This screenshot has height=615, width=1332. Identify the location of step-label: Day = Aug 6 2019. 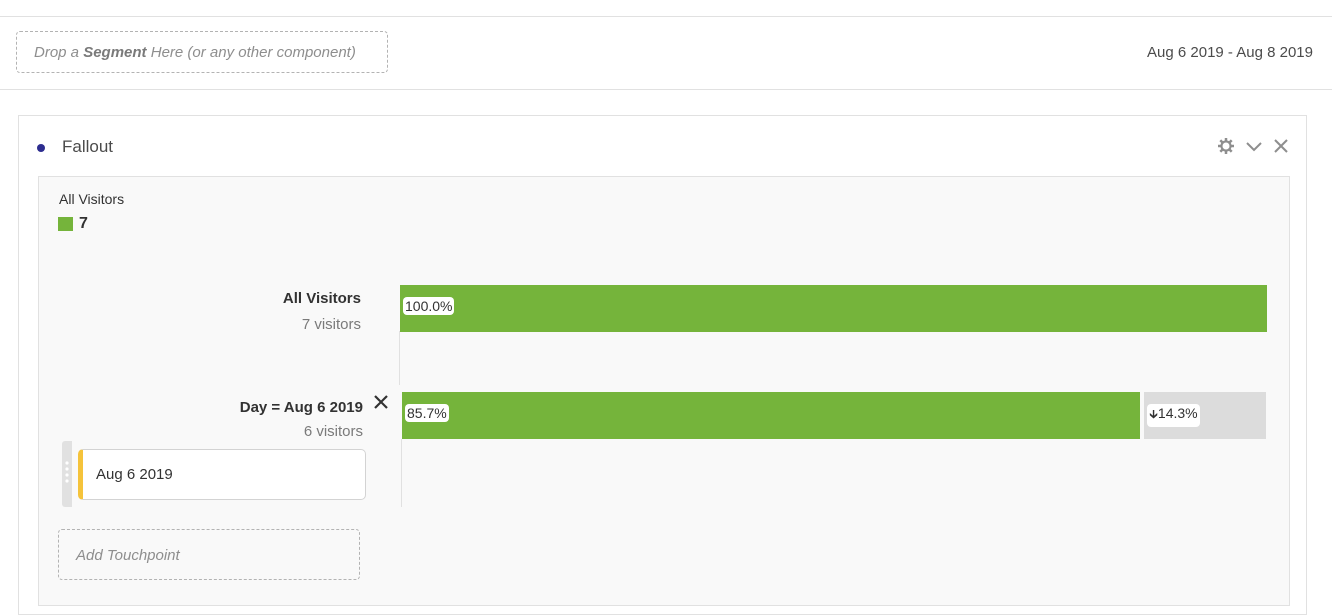
(301, 407).